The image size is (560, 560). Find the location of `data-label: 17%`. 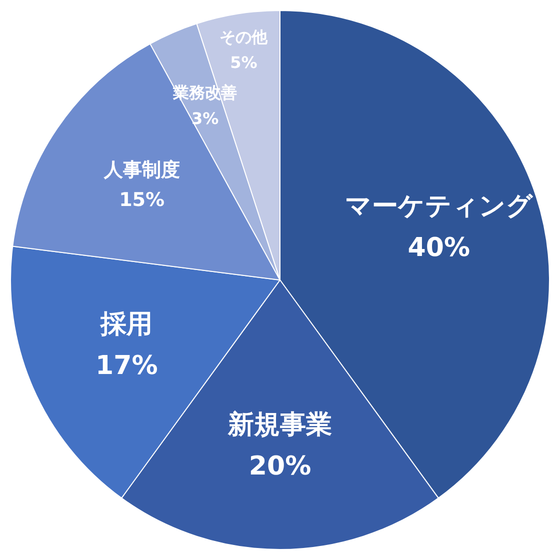

data-label: 17% is located at coordinates (127, 365).